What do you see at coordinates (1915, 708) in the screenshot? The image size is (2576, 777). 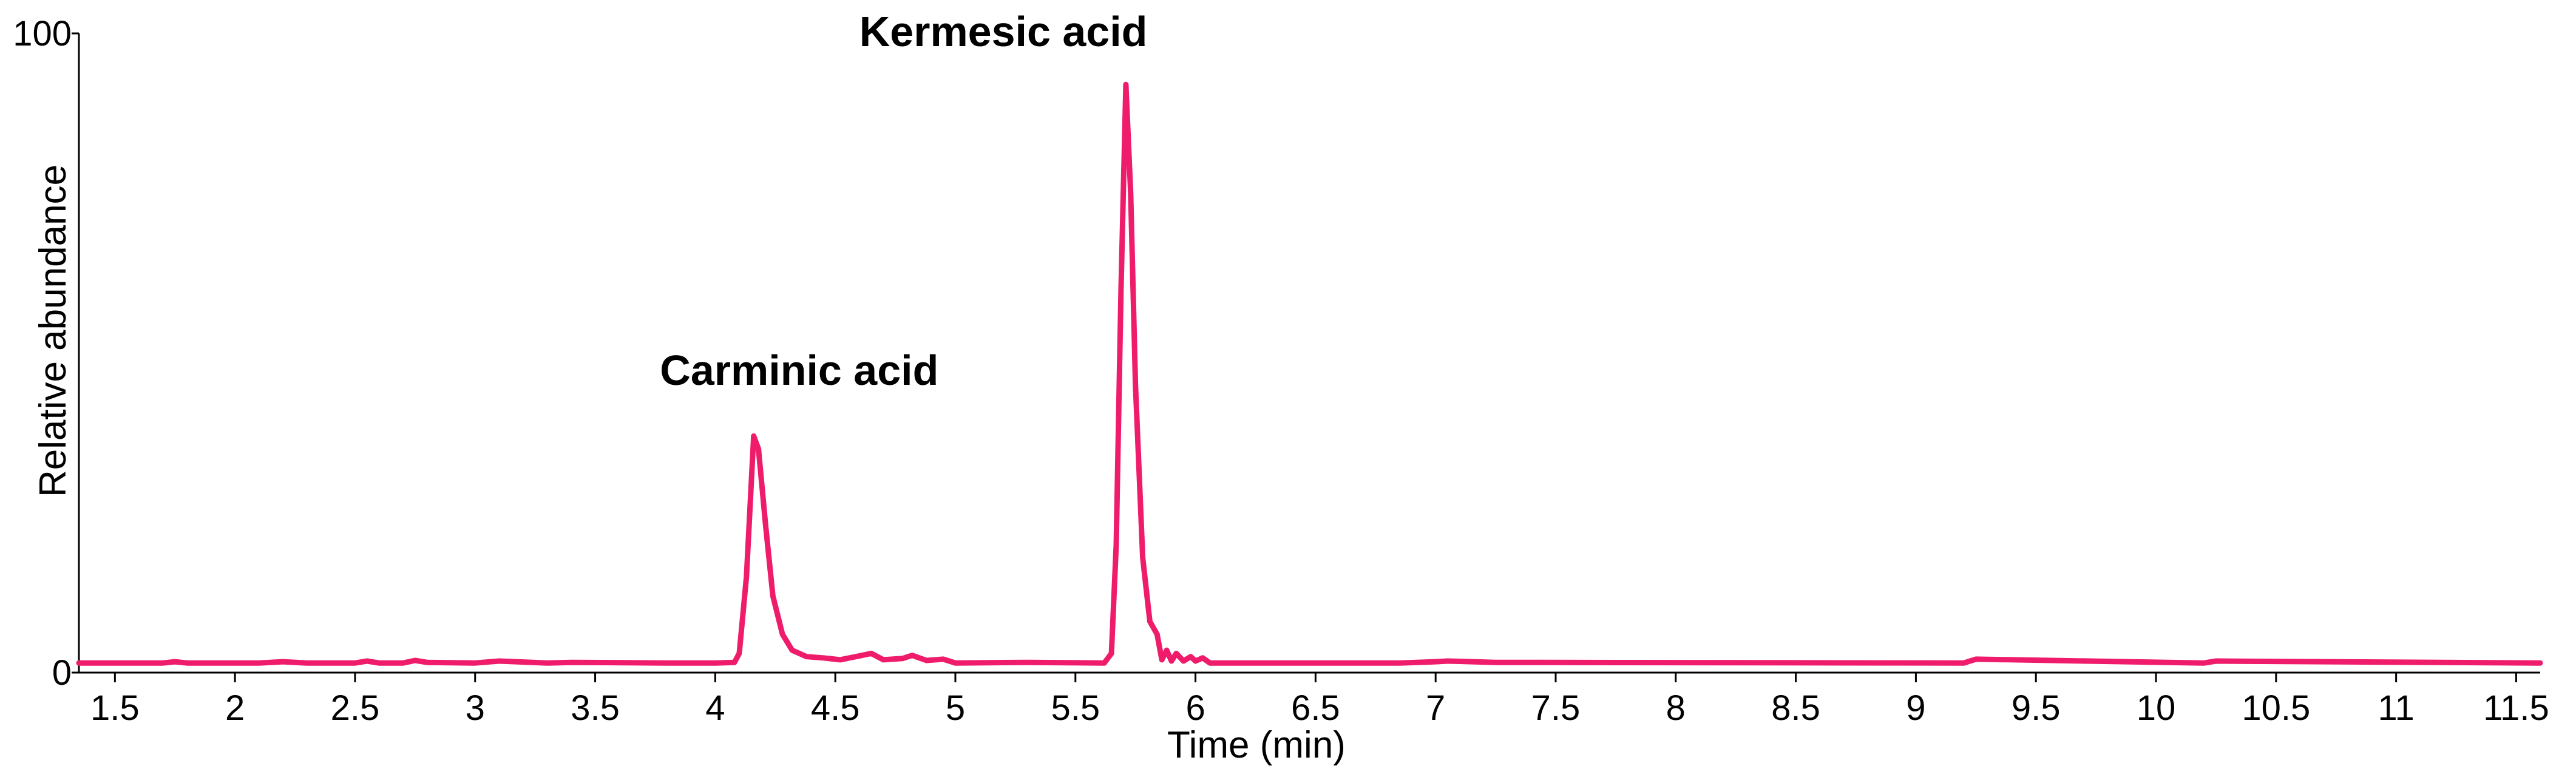 I see `x-tick-label: 9` at bounding box center [1915, 708].